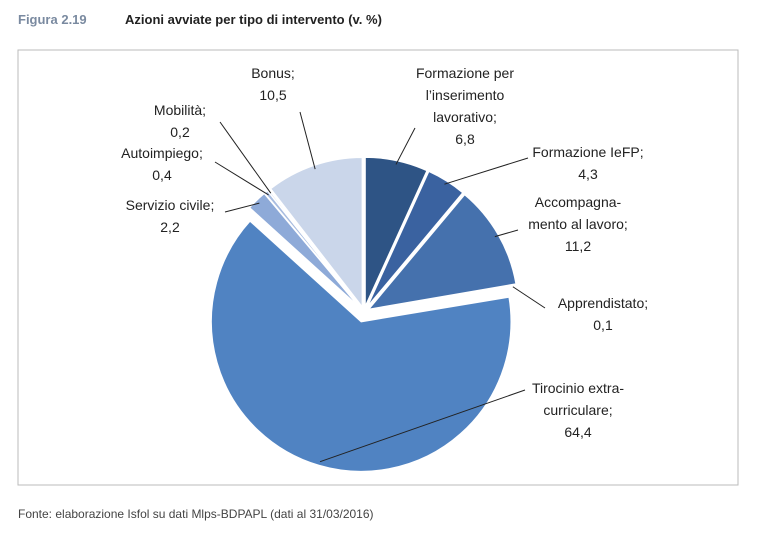  I want to click on slice-label: Tirocinio extra-curriculare;, so click(578, 399).